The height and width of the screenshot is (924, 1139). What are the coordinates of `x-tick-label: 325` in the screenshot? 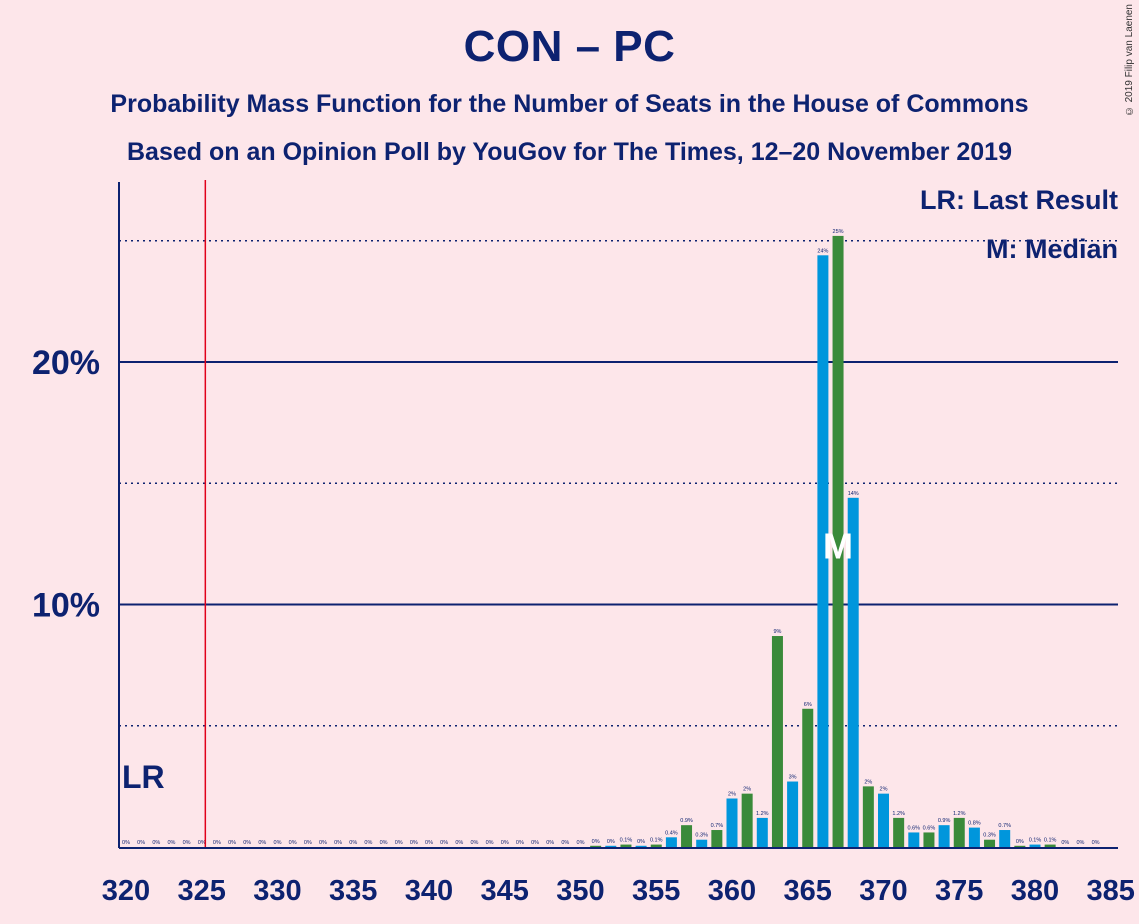 It's located at (202, 891).